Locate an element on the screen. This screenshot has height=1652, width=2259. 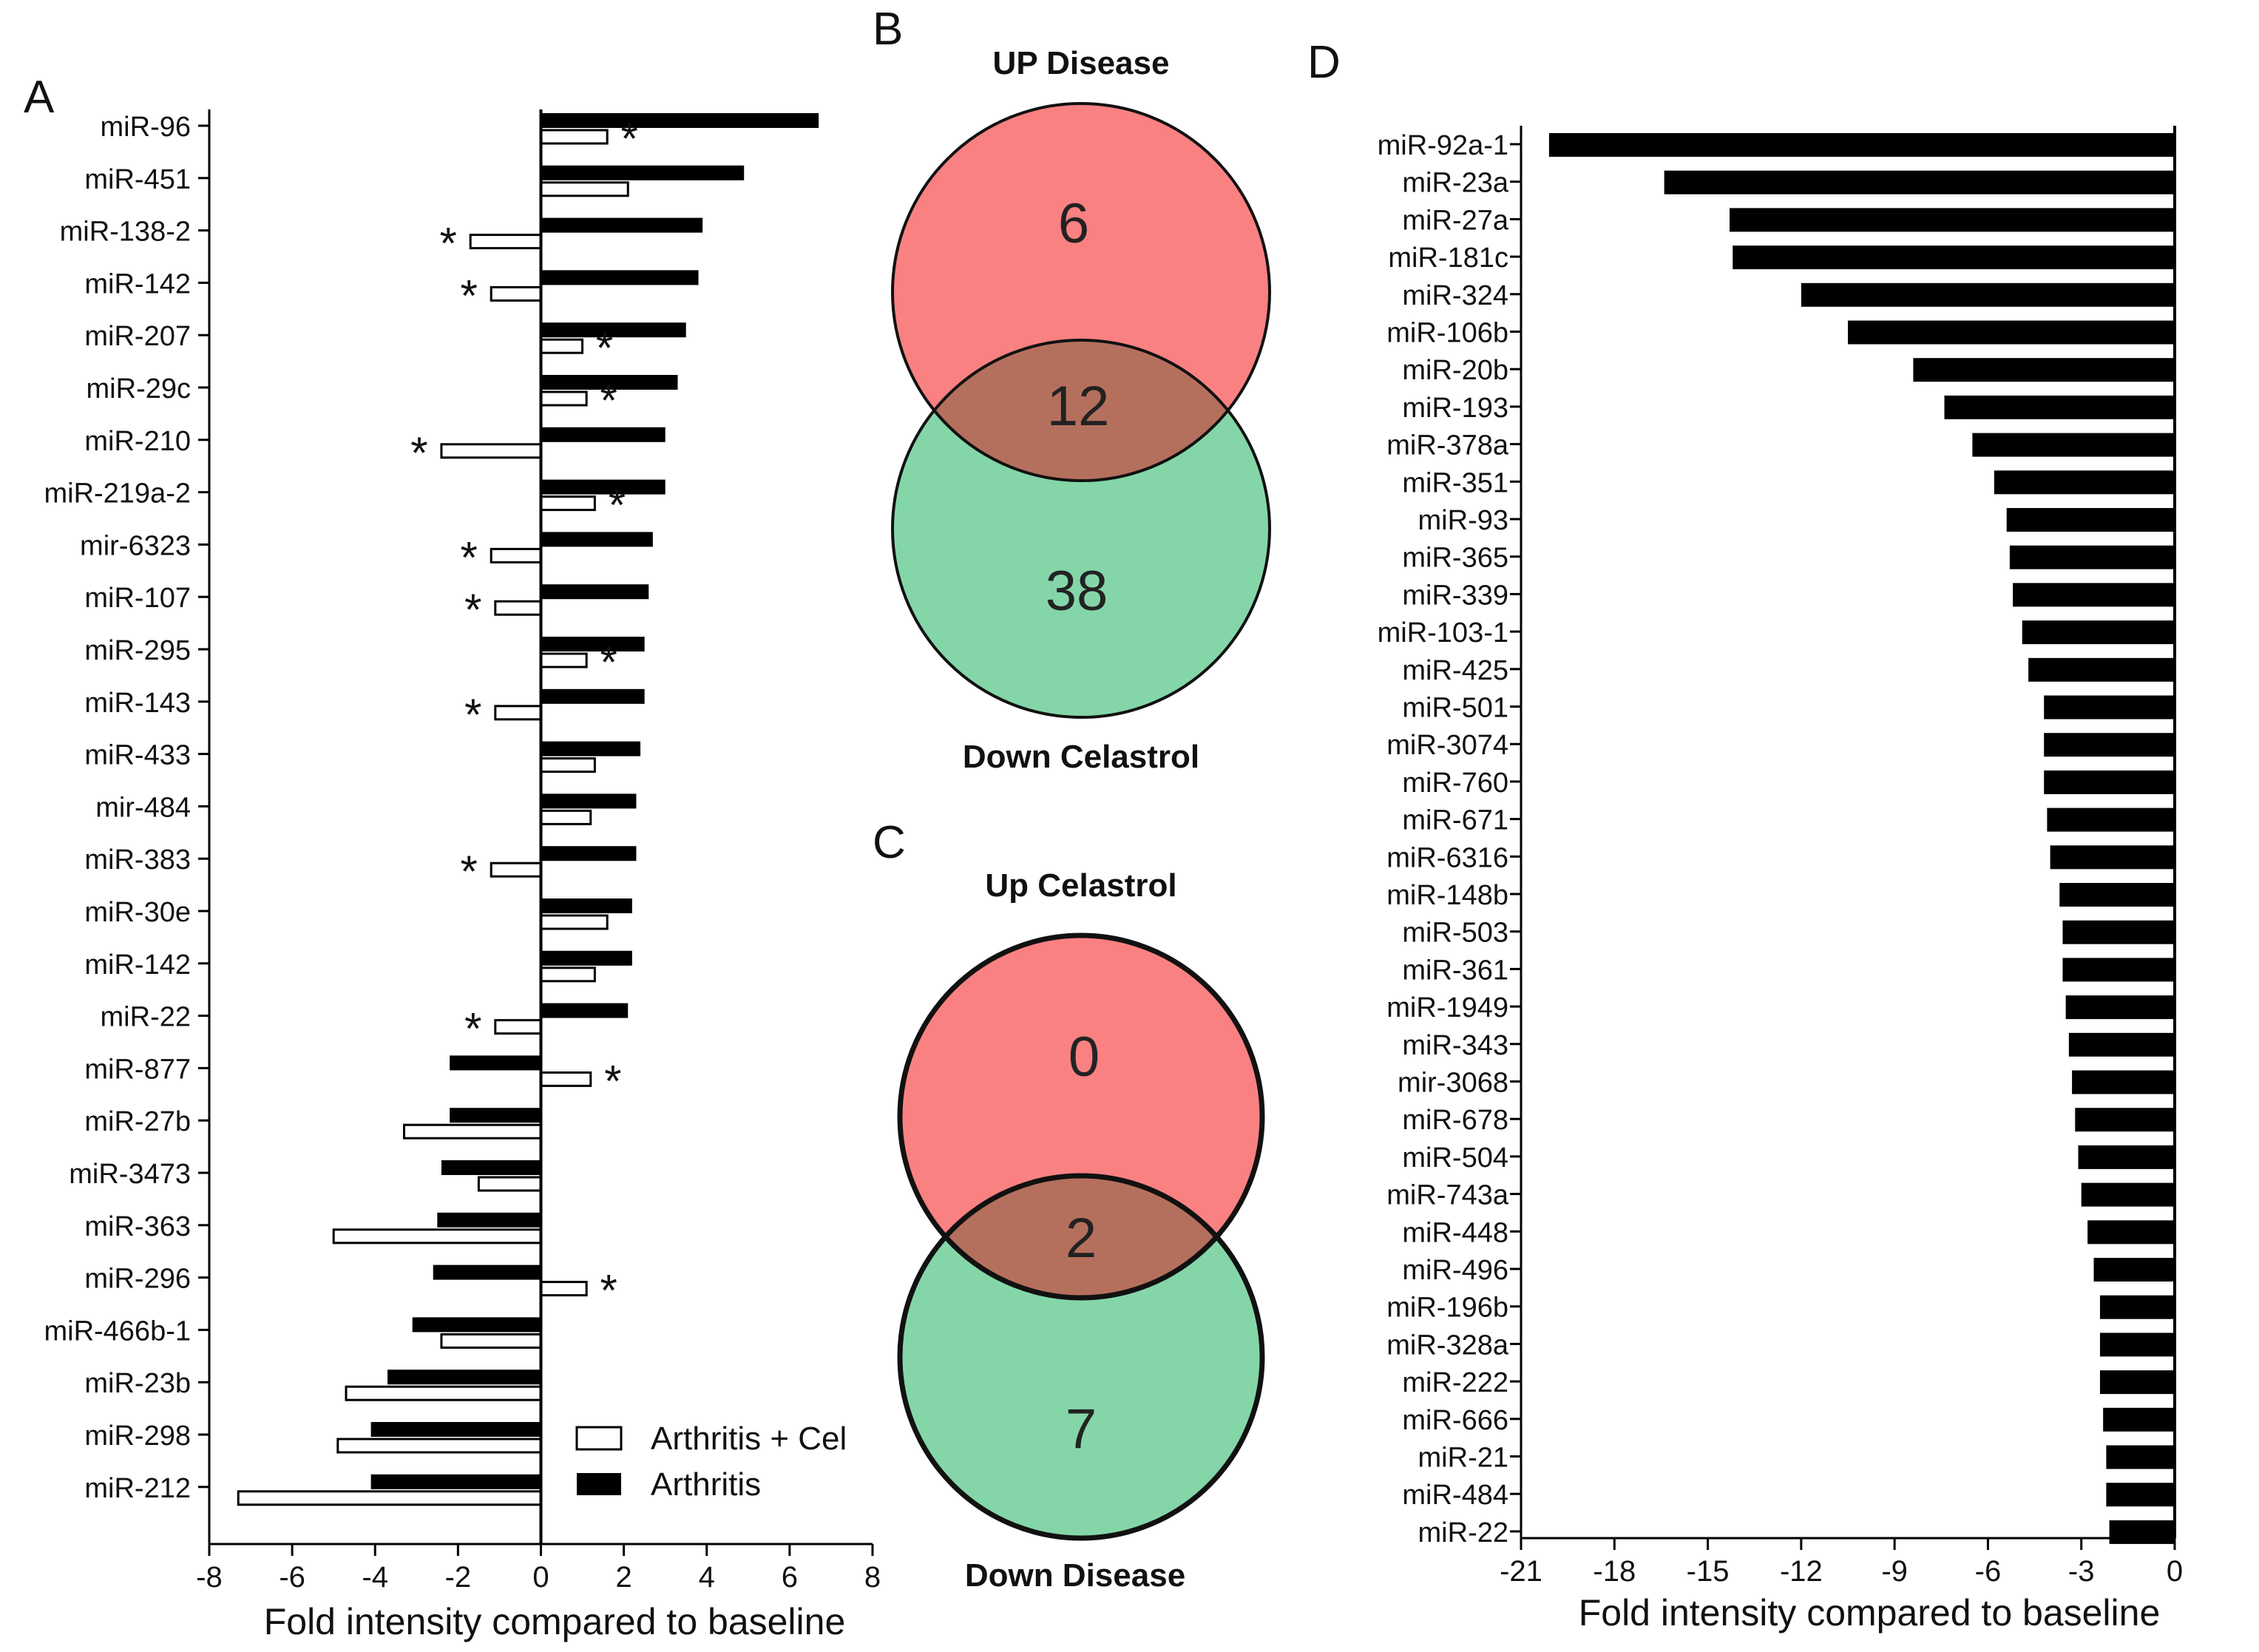
category-label: miR-193 is located at coordinates (1455, 408).